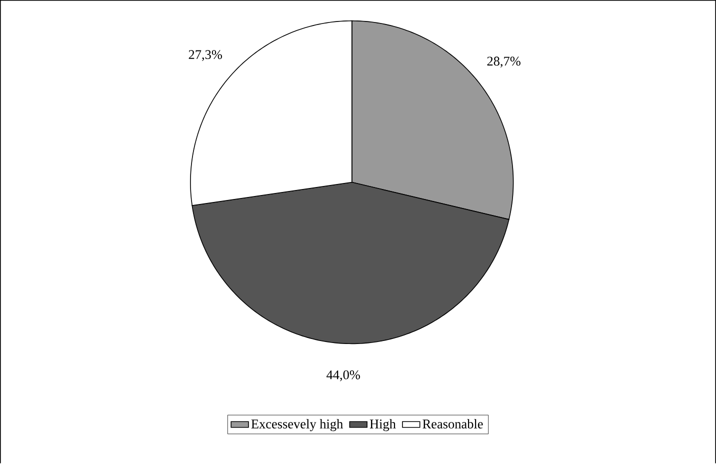 This screenshot has width=716, height=464. I want to click on data-label: 27,3%, so click(205, 56).